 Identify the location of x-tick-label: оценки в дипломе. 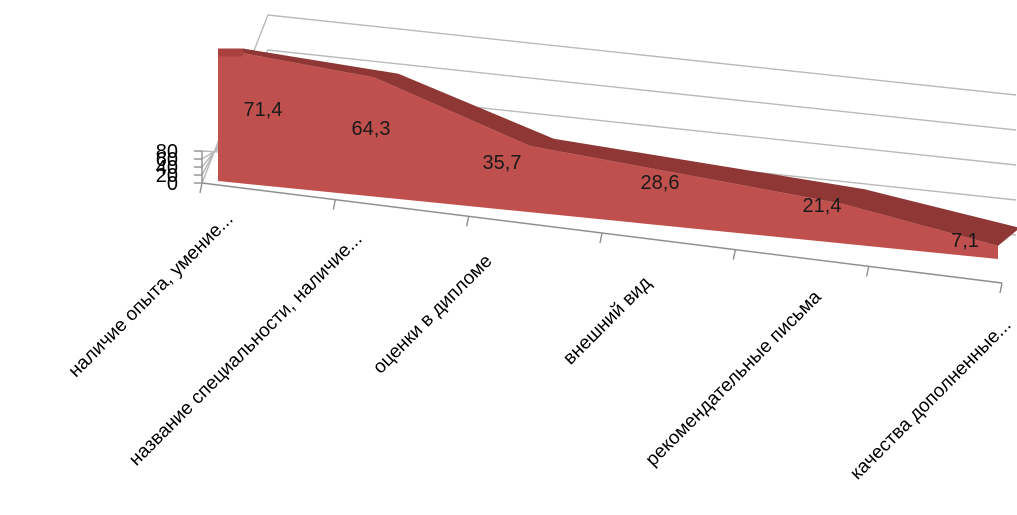
(433, 315).